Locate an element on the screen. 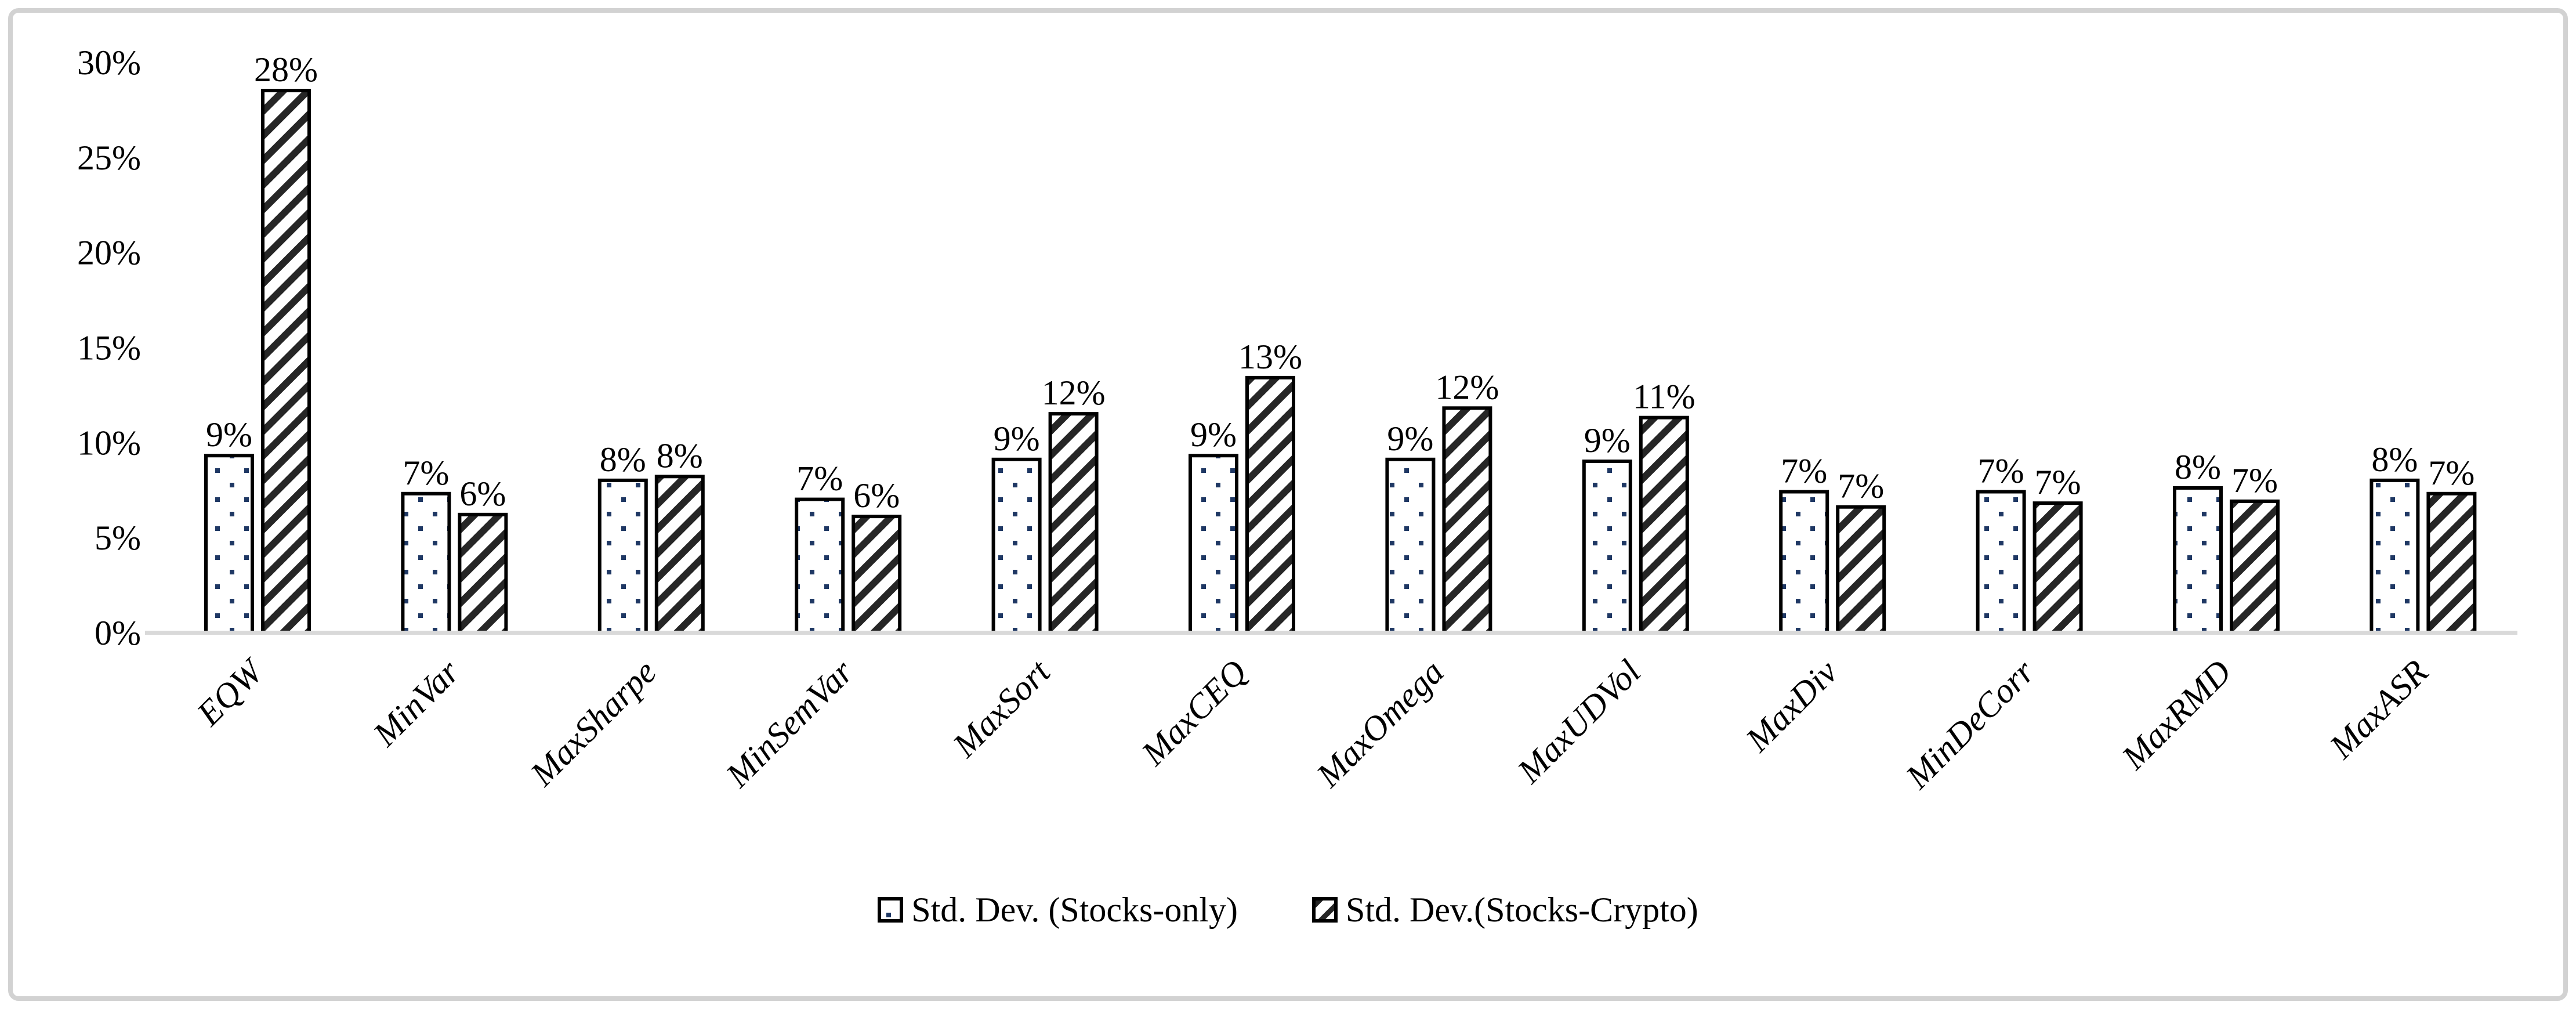  bar-stocks-only-MaxDiv is located at coordinates (1804, 562).